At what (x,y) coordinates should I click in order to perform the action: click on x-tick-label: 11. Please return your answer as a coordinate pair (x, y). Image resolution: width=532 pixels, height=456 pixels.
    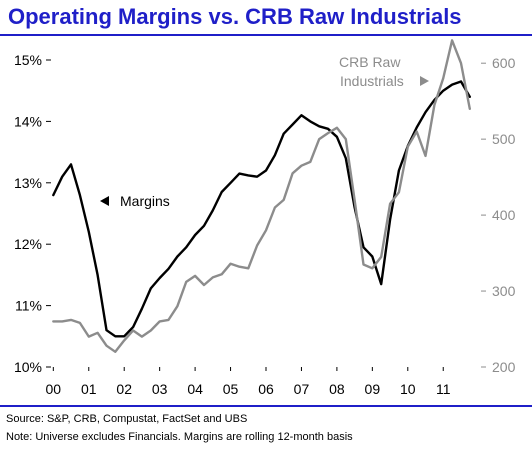
    Looking at the image, I should click on (443, 389).